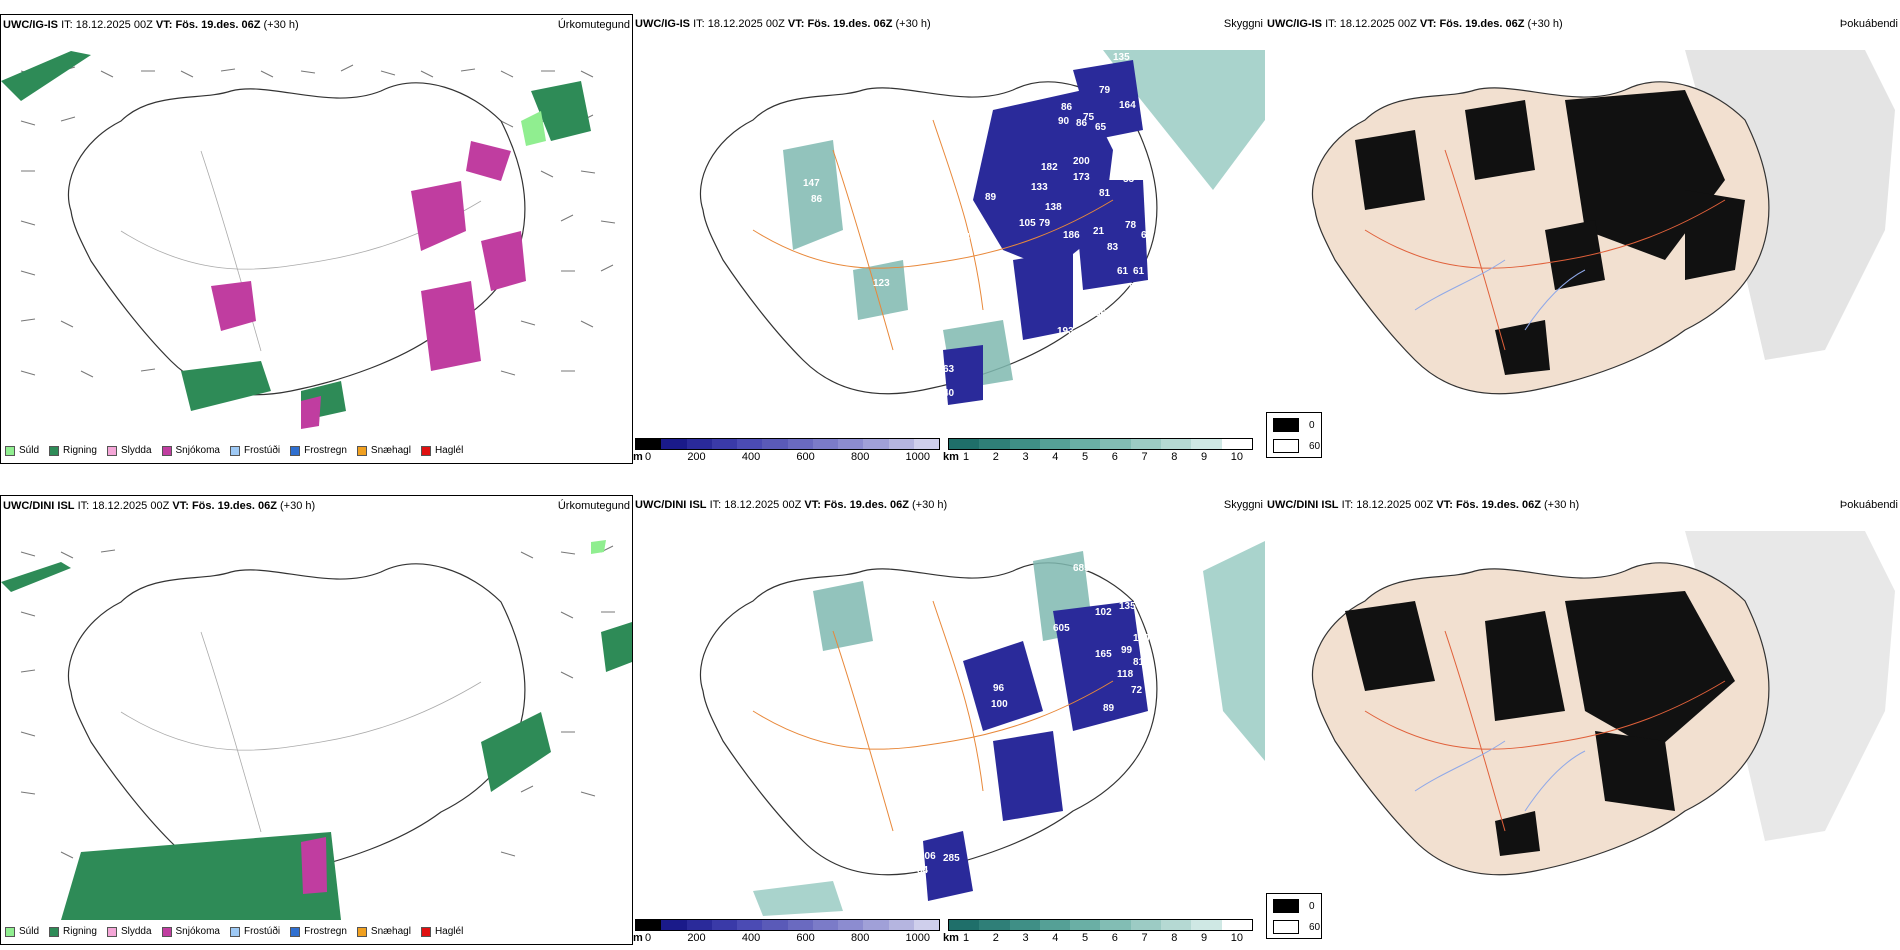  What do you see at coordinates (881, 283) in the screenshot?
I see `ceiling-label: 123` at bounding box center [881, 283].